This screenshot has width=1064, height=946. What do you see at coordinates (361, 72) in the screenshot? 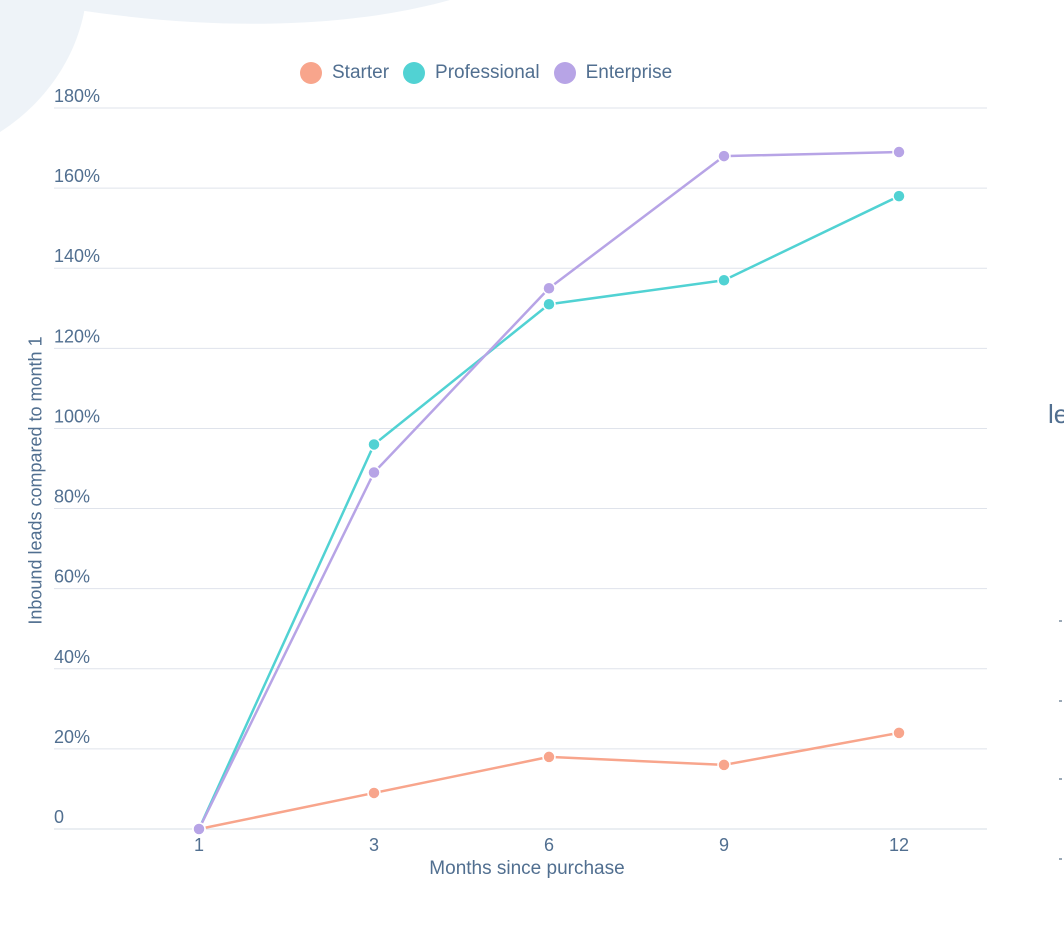
I see `legend-label-starter: Starter` at bounding box center [361, 72].